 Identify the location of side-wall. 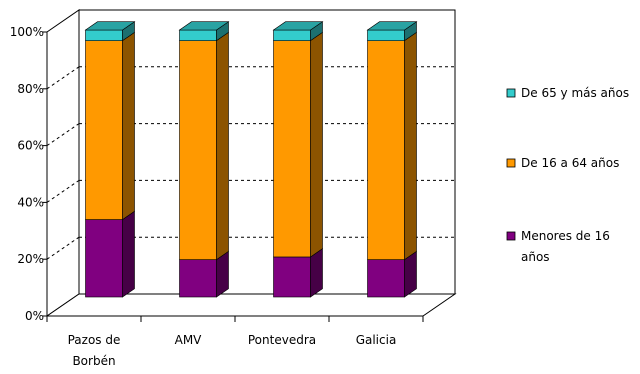
(63, 163).